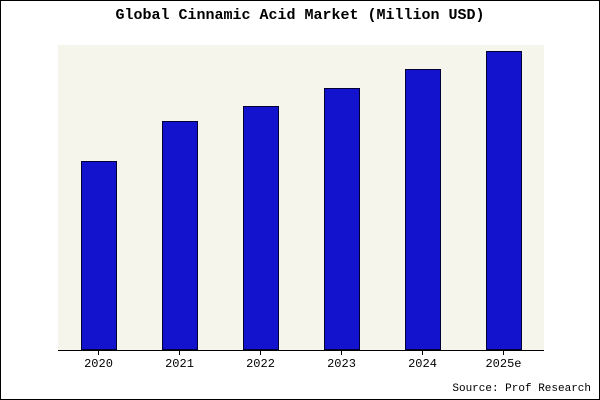 The width and height of the screenshot is (600, 400). What do you see at coordinates (98, 255) in the screenshot?
I see `bar-2020` at bounding box center [98, 255].